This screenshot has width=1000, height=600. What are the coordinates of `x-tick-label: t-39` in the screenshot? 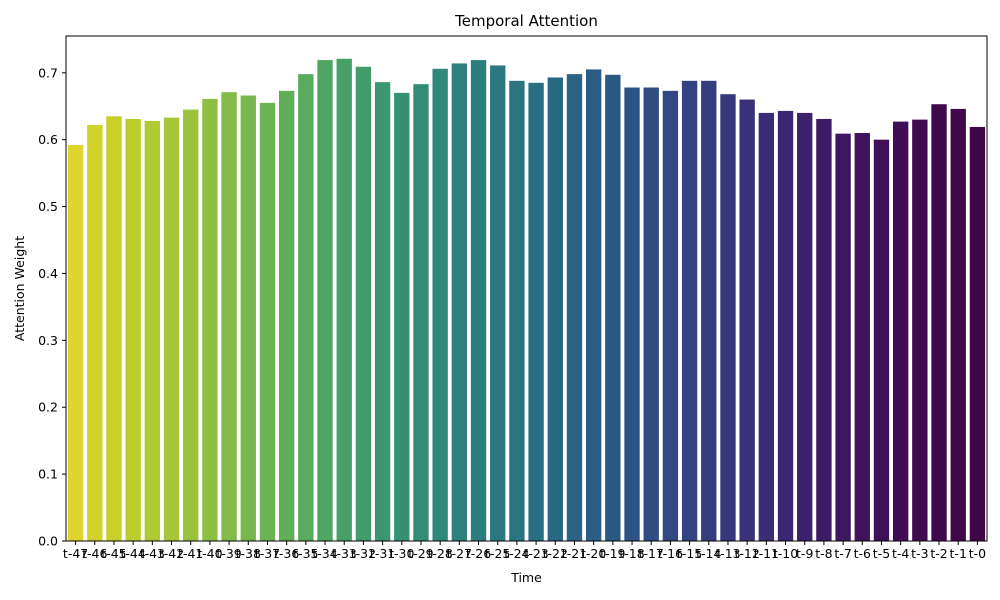 It's located at (228, 553).